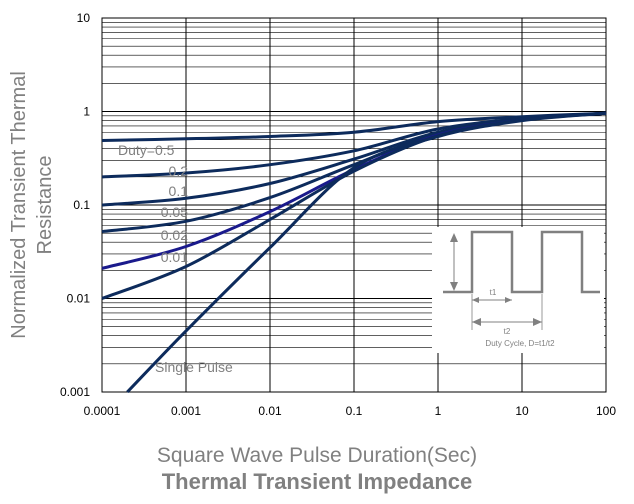 This screenshot has width=634, height=504. Describe the element at coordinates (79, 299) in the screenshot. I see `y-tick-label: 0.01` at that location.